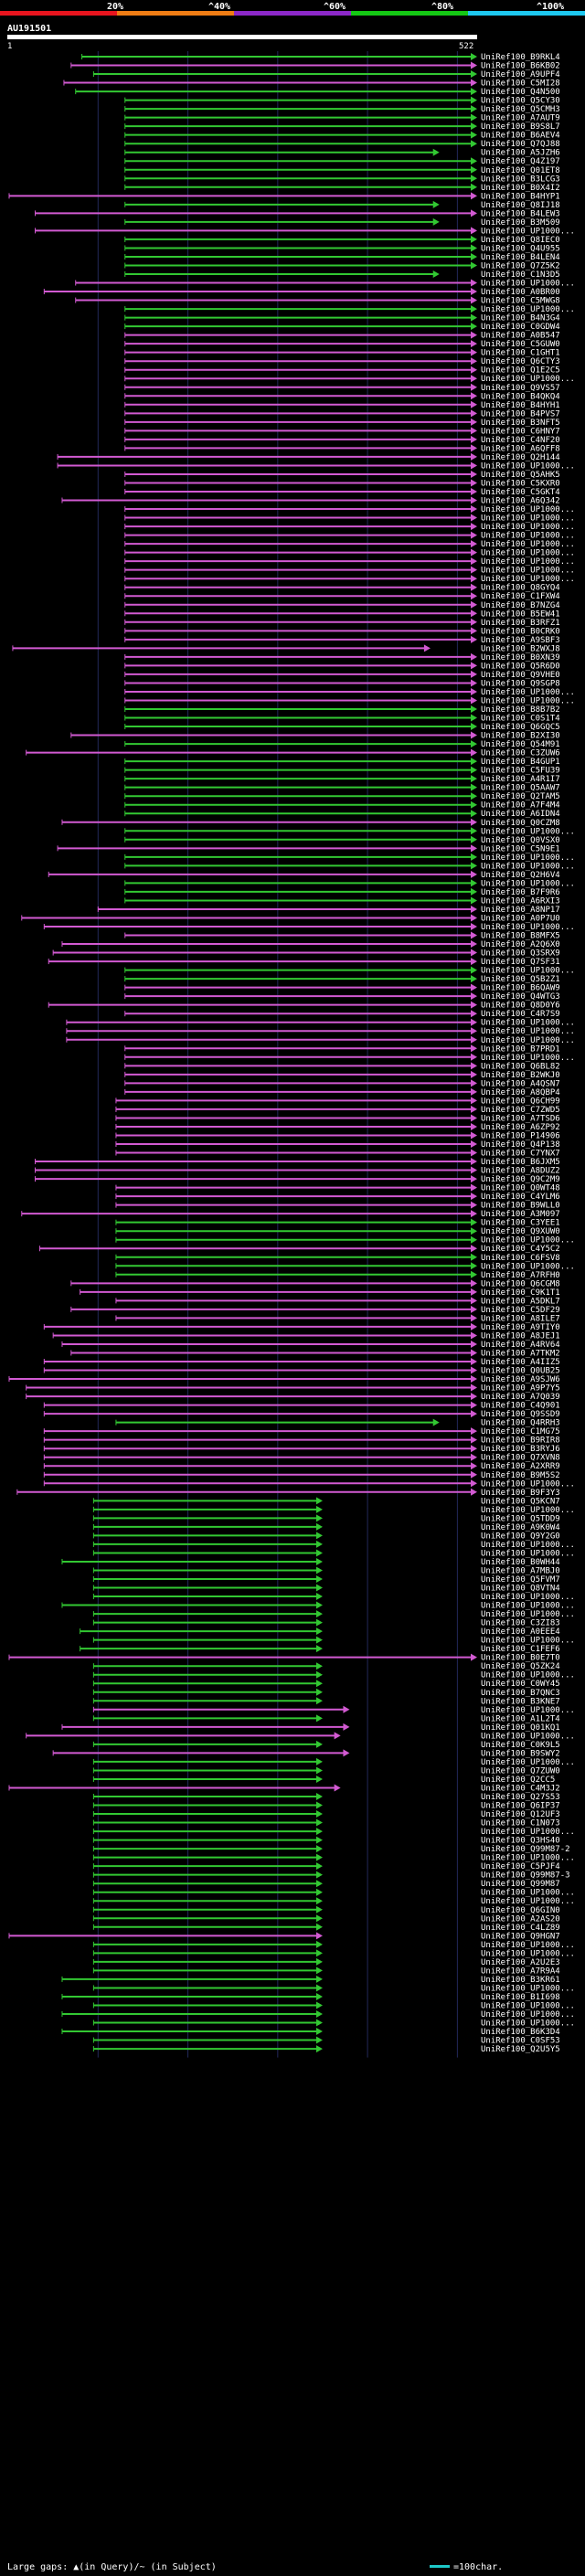 This screenshot has height=2576, width=585. What do you see at coordinates (326, 1536) in the screenshot?
I see `hit-row: UniRef100_Q9Y2G0` at bounding box center [326, 1536].